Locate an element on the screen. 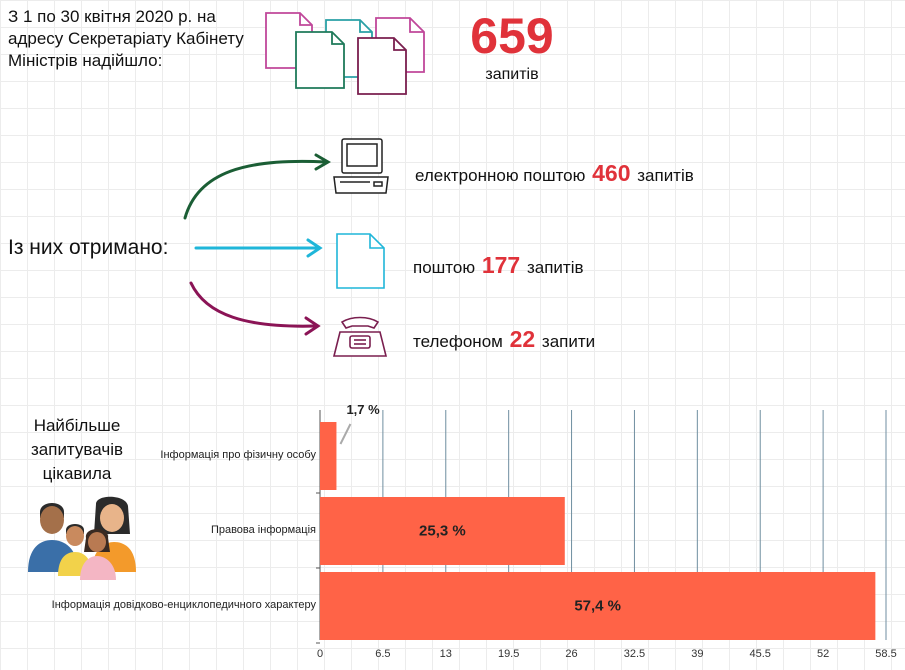 The width and height of the screenshot is (905, 670). category-label: Інформація про фізичну особу is located at coordinates (238, 455).